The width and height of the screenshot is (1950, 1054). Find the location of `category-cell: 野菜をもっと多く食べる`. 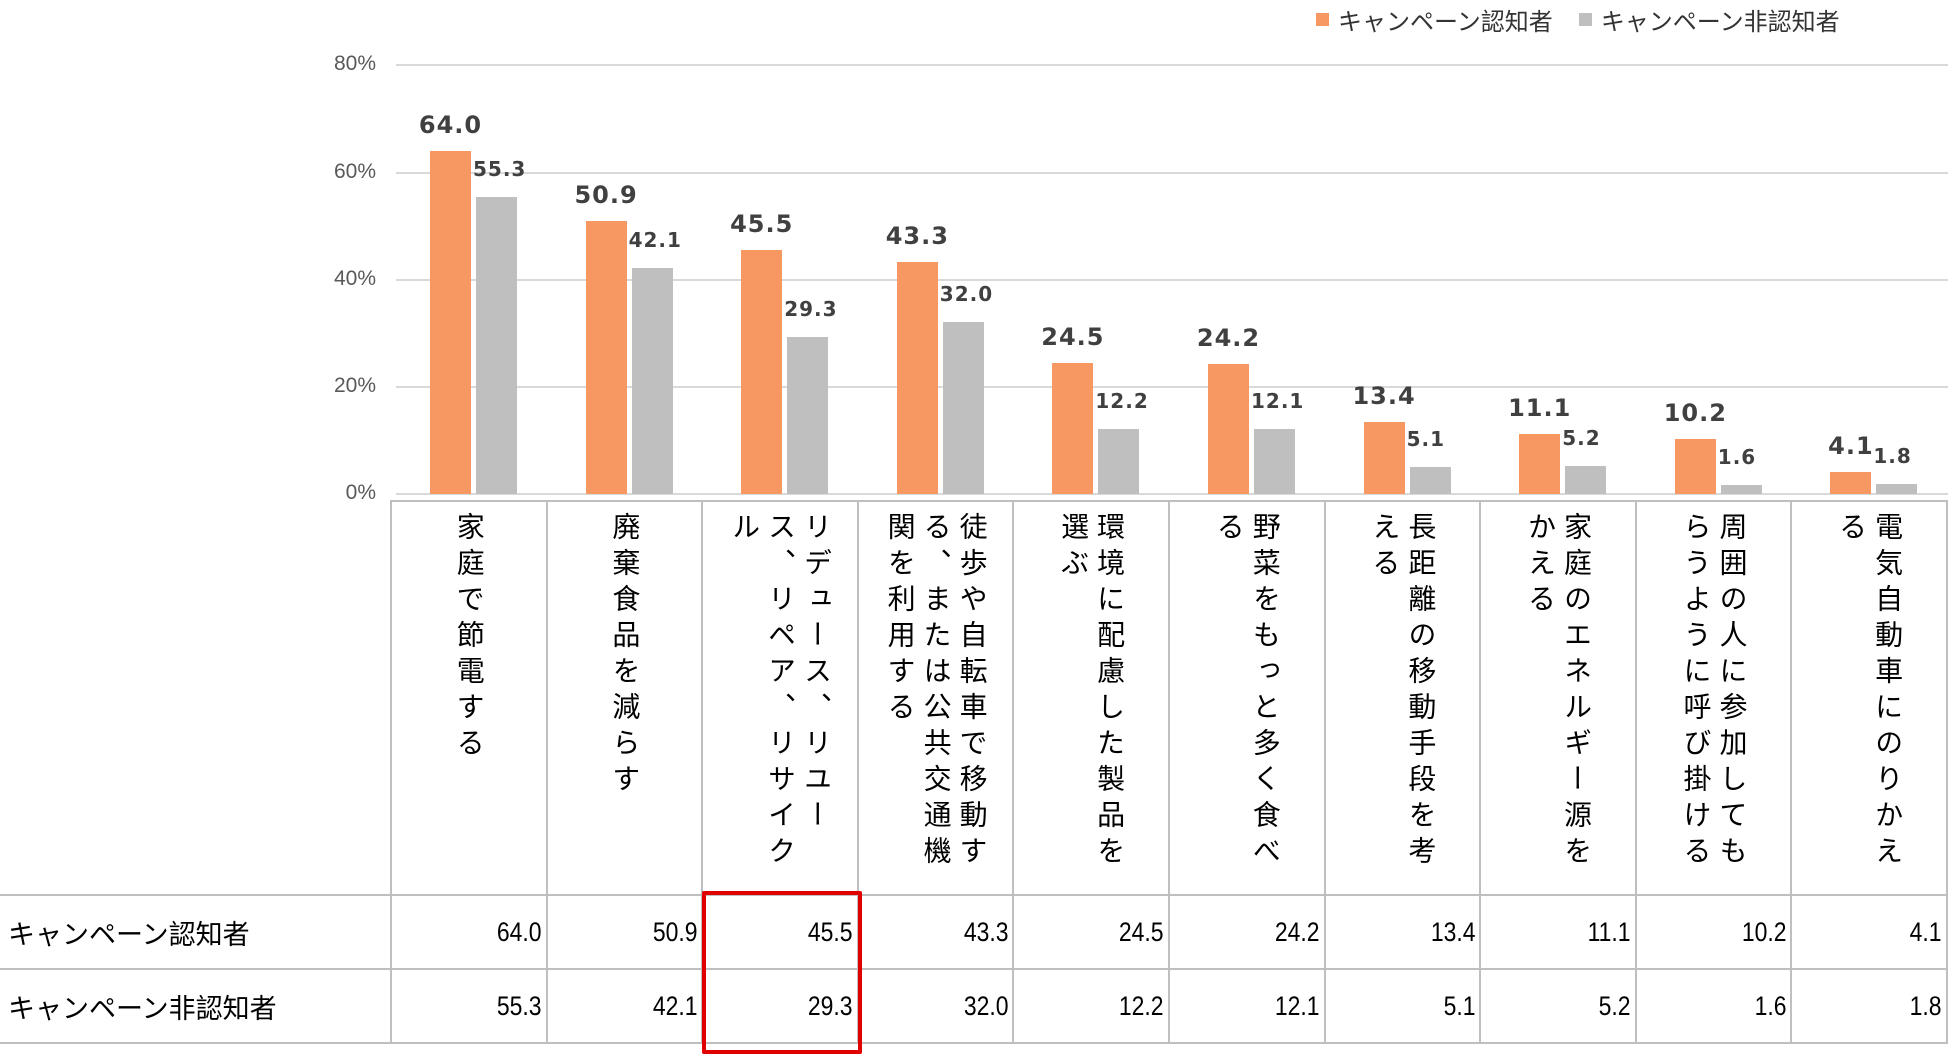

category-cell: 野菜をもっと多く食べる is located at coordinates (1246, 698).